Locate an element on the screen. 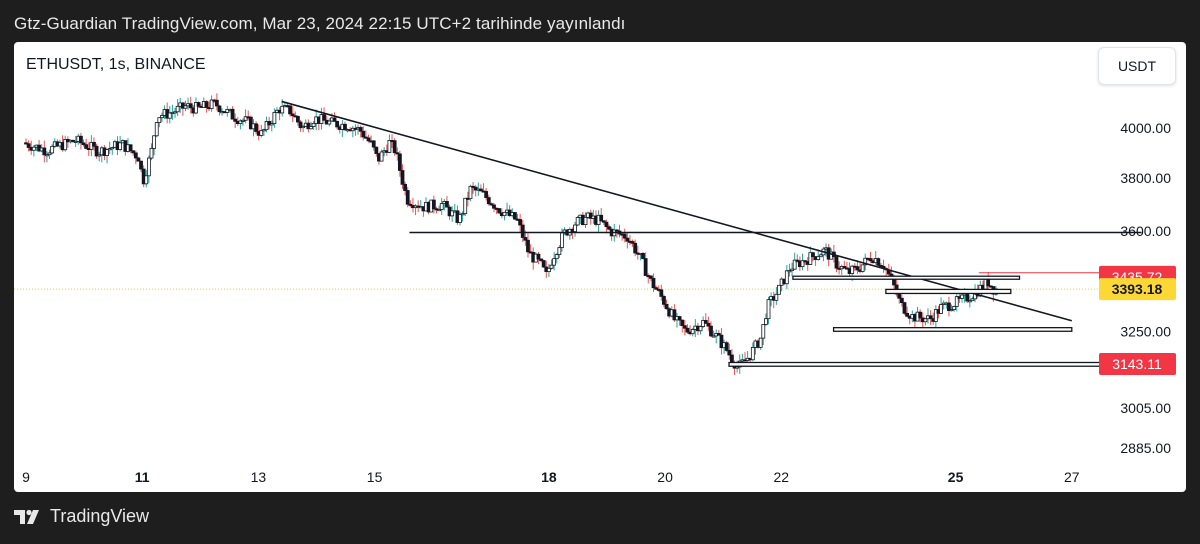 This screenshot has height=544, width=1200. x-tick-label: 25 is located at coordinates (956, 477).